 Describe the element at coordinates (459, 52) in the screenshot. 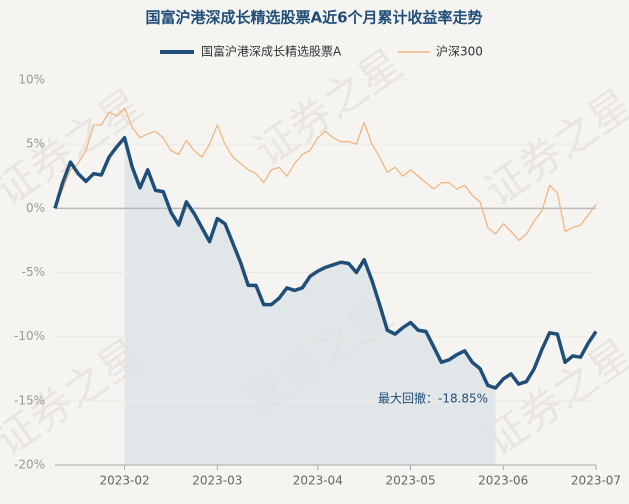

I see `legend-label: 沪深300` at that location.